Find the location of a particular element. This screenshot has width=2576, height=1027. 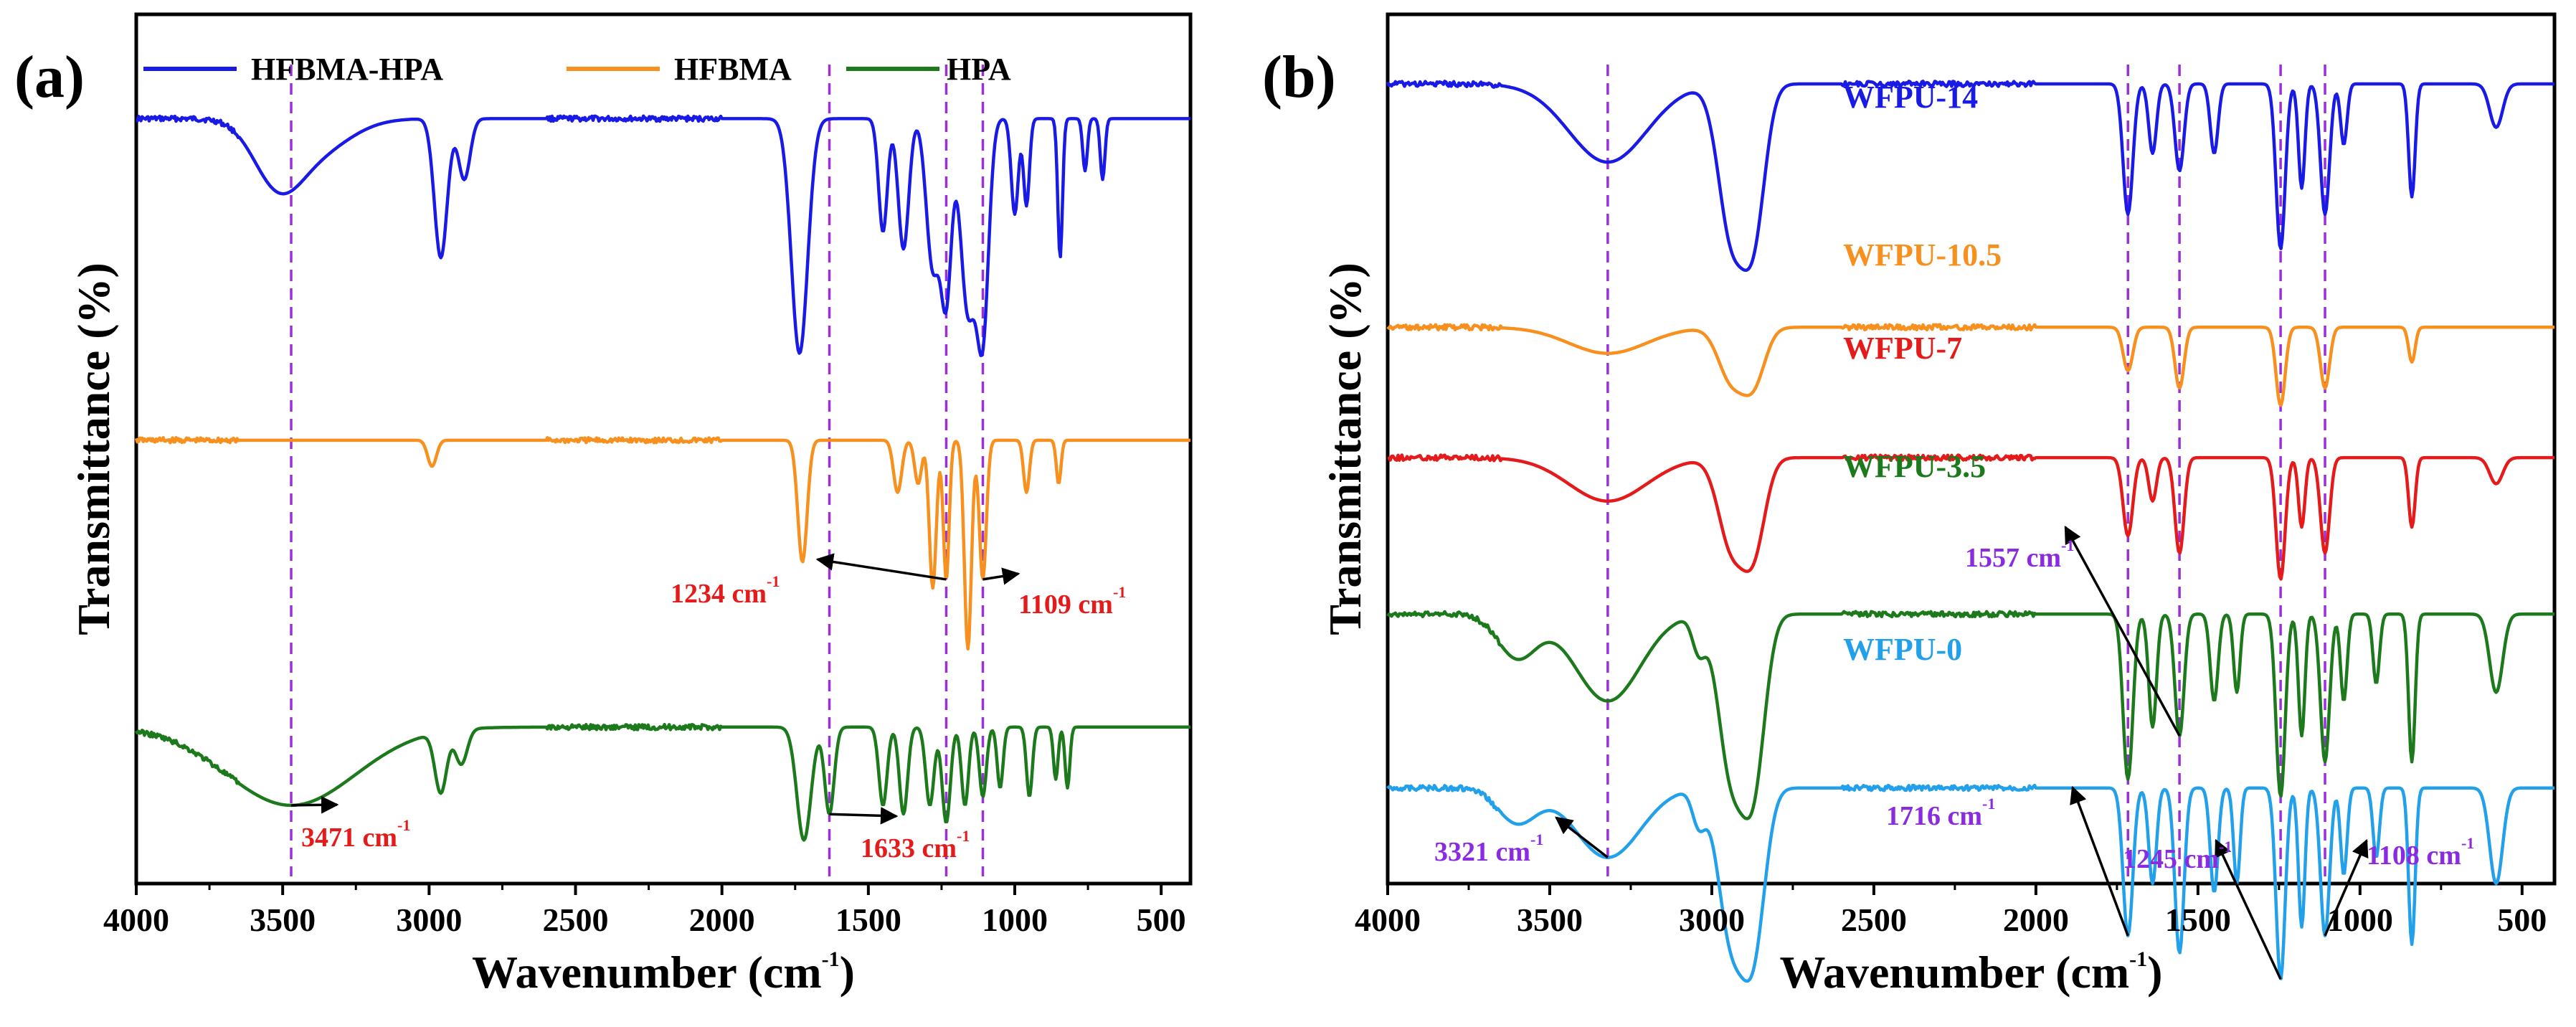

panel-label: (b) is located at coordinates (1299, 77).